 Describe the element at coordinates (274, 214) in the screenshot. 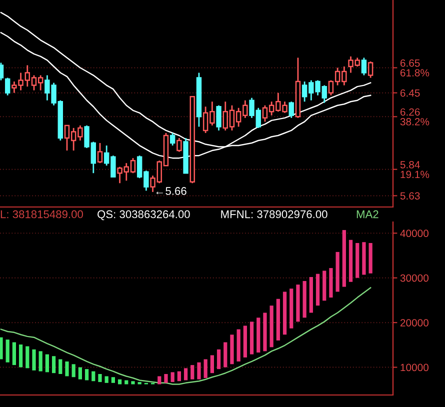

I see `text: MFNL: 378902976.00` at that location.